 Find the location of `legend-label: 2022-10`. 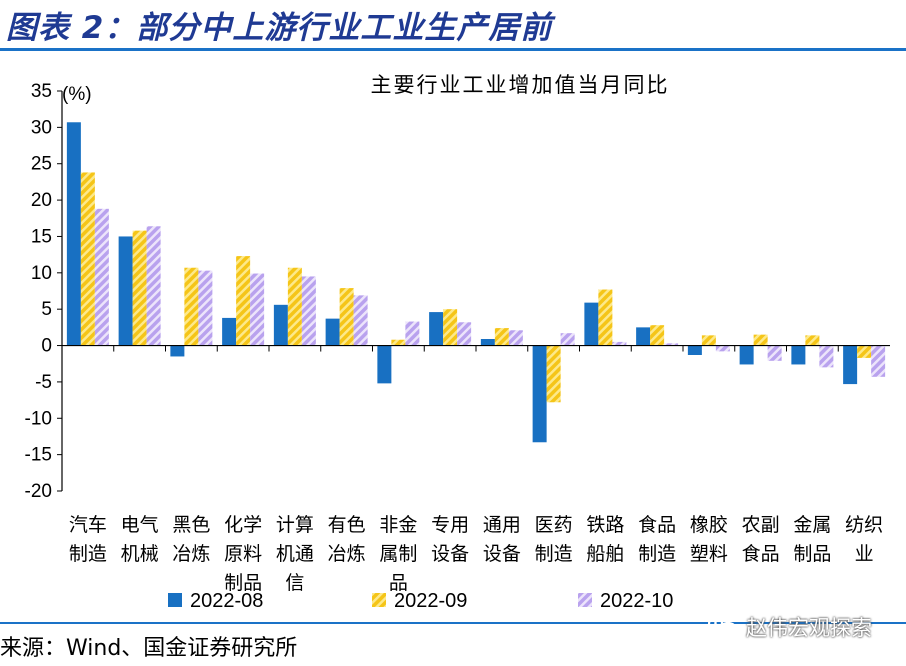

legend-label: 2022-10 is located at coordinates (636, 601).